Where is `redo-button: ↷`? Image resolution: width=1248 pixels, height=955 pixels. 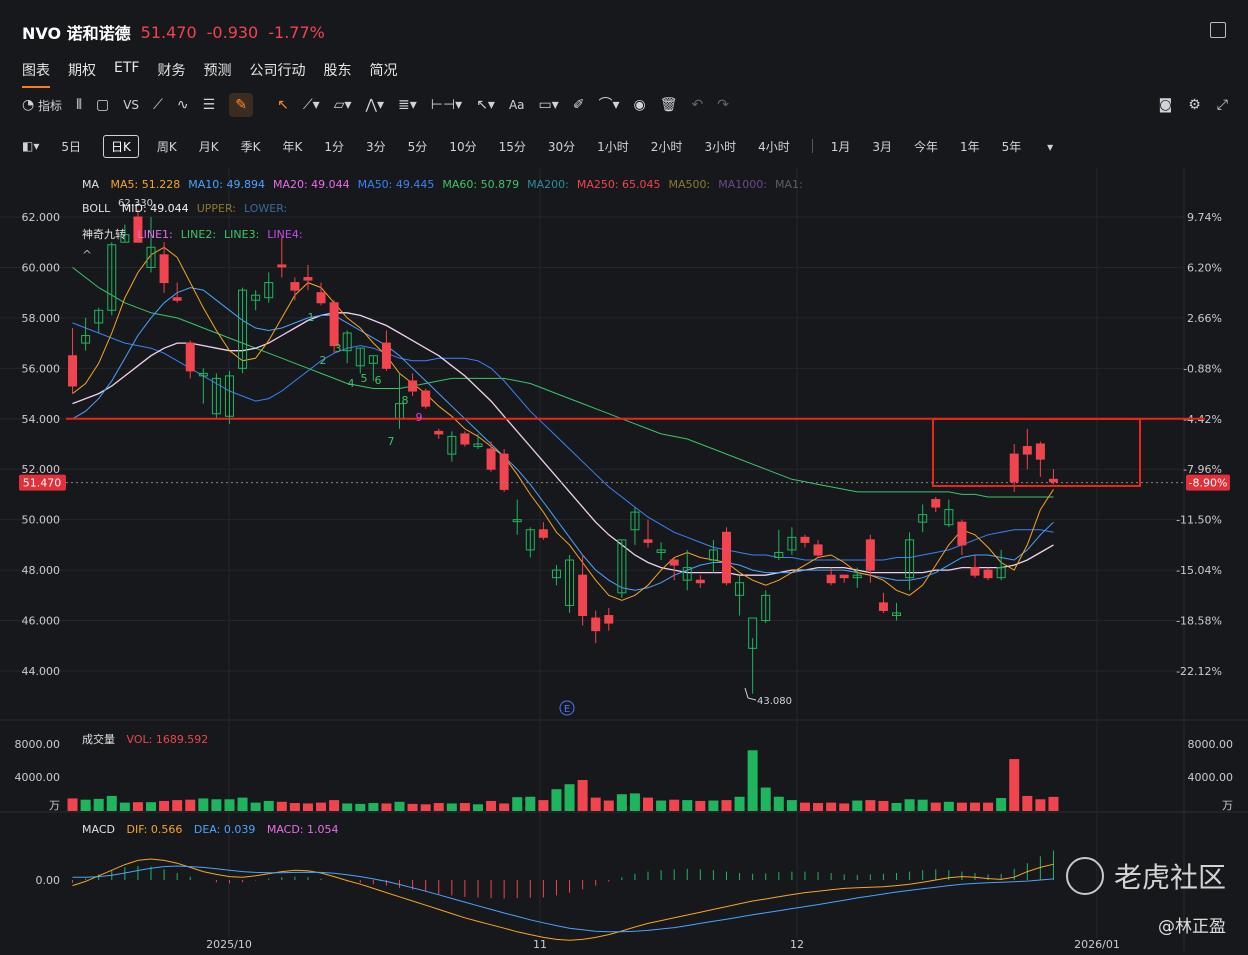
redo-button: ↷ is located at coordinates (723, 105).